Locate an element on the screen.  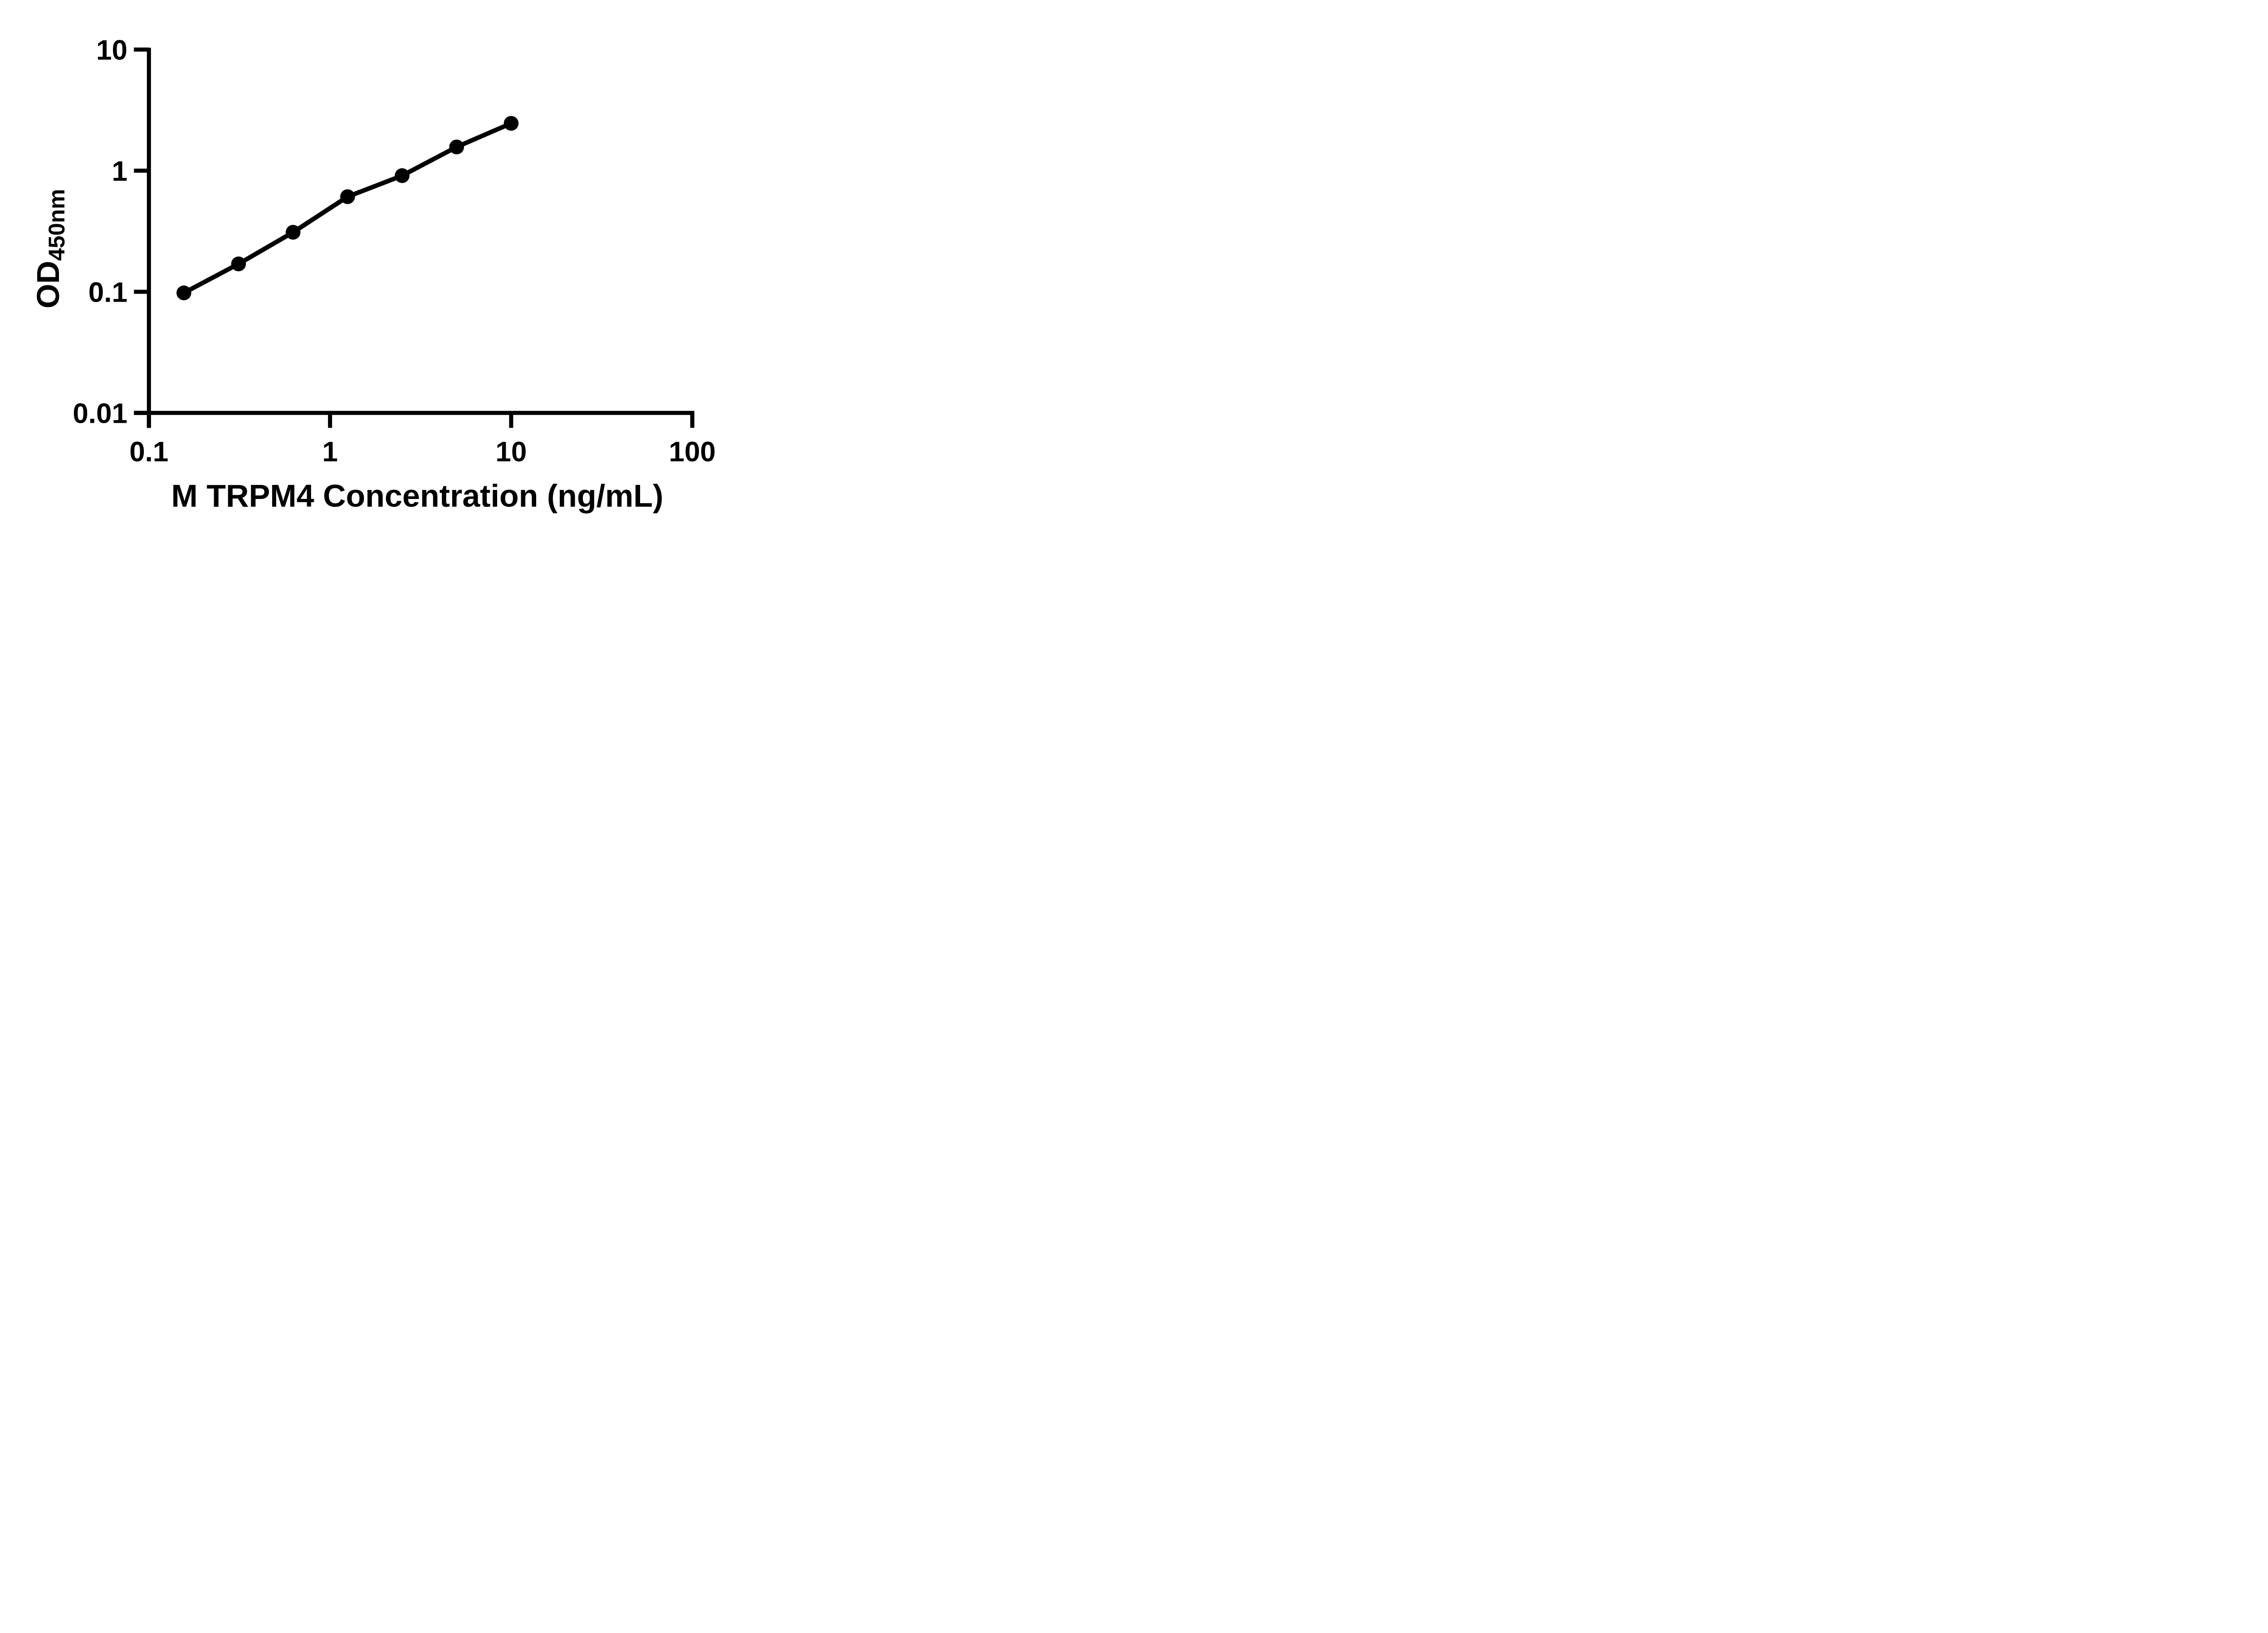
y-axis-title-main: OD is located at coordinates (48, 284).